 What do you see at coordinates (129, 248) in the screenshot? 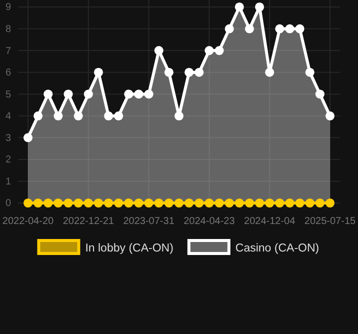
I see `legend-label: In lobby (CA-ON)` at bounding box center [129, 248].